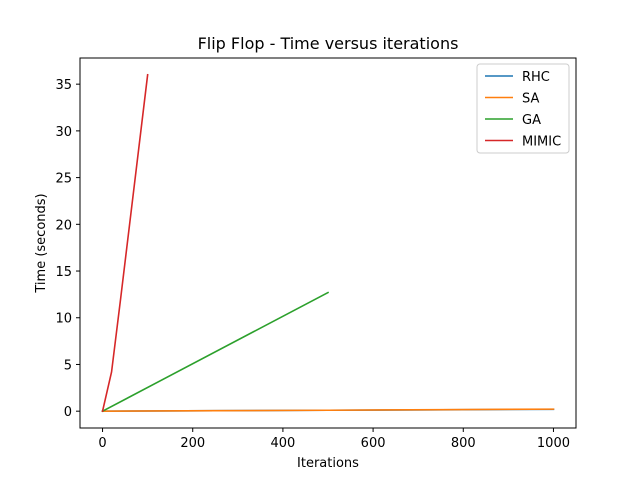 This screenshot has width=640, height=480. I want to click on y-tick-label: 10, so click(63, 319).